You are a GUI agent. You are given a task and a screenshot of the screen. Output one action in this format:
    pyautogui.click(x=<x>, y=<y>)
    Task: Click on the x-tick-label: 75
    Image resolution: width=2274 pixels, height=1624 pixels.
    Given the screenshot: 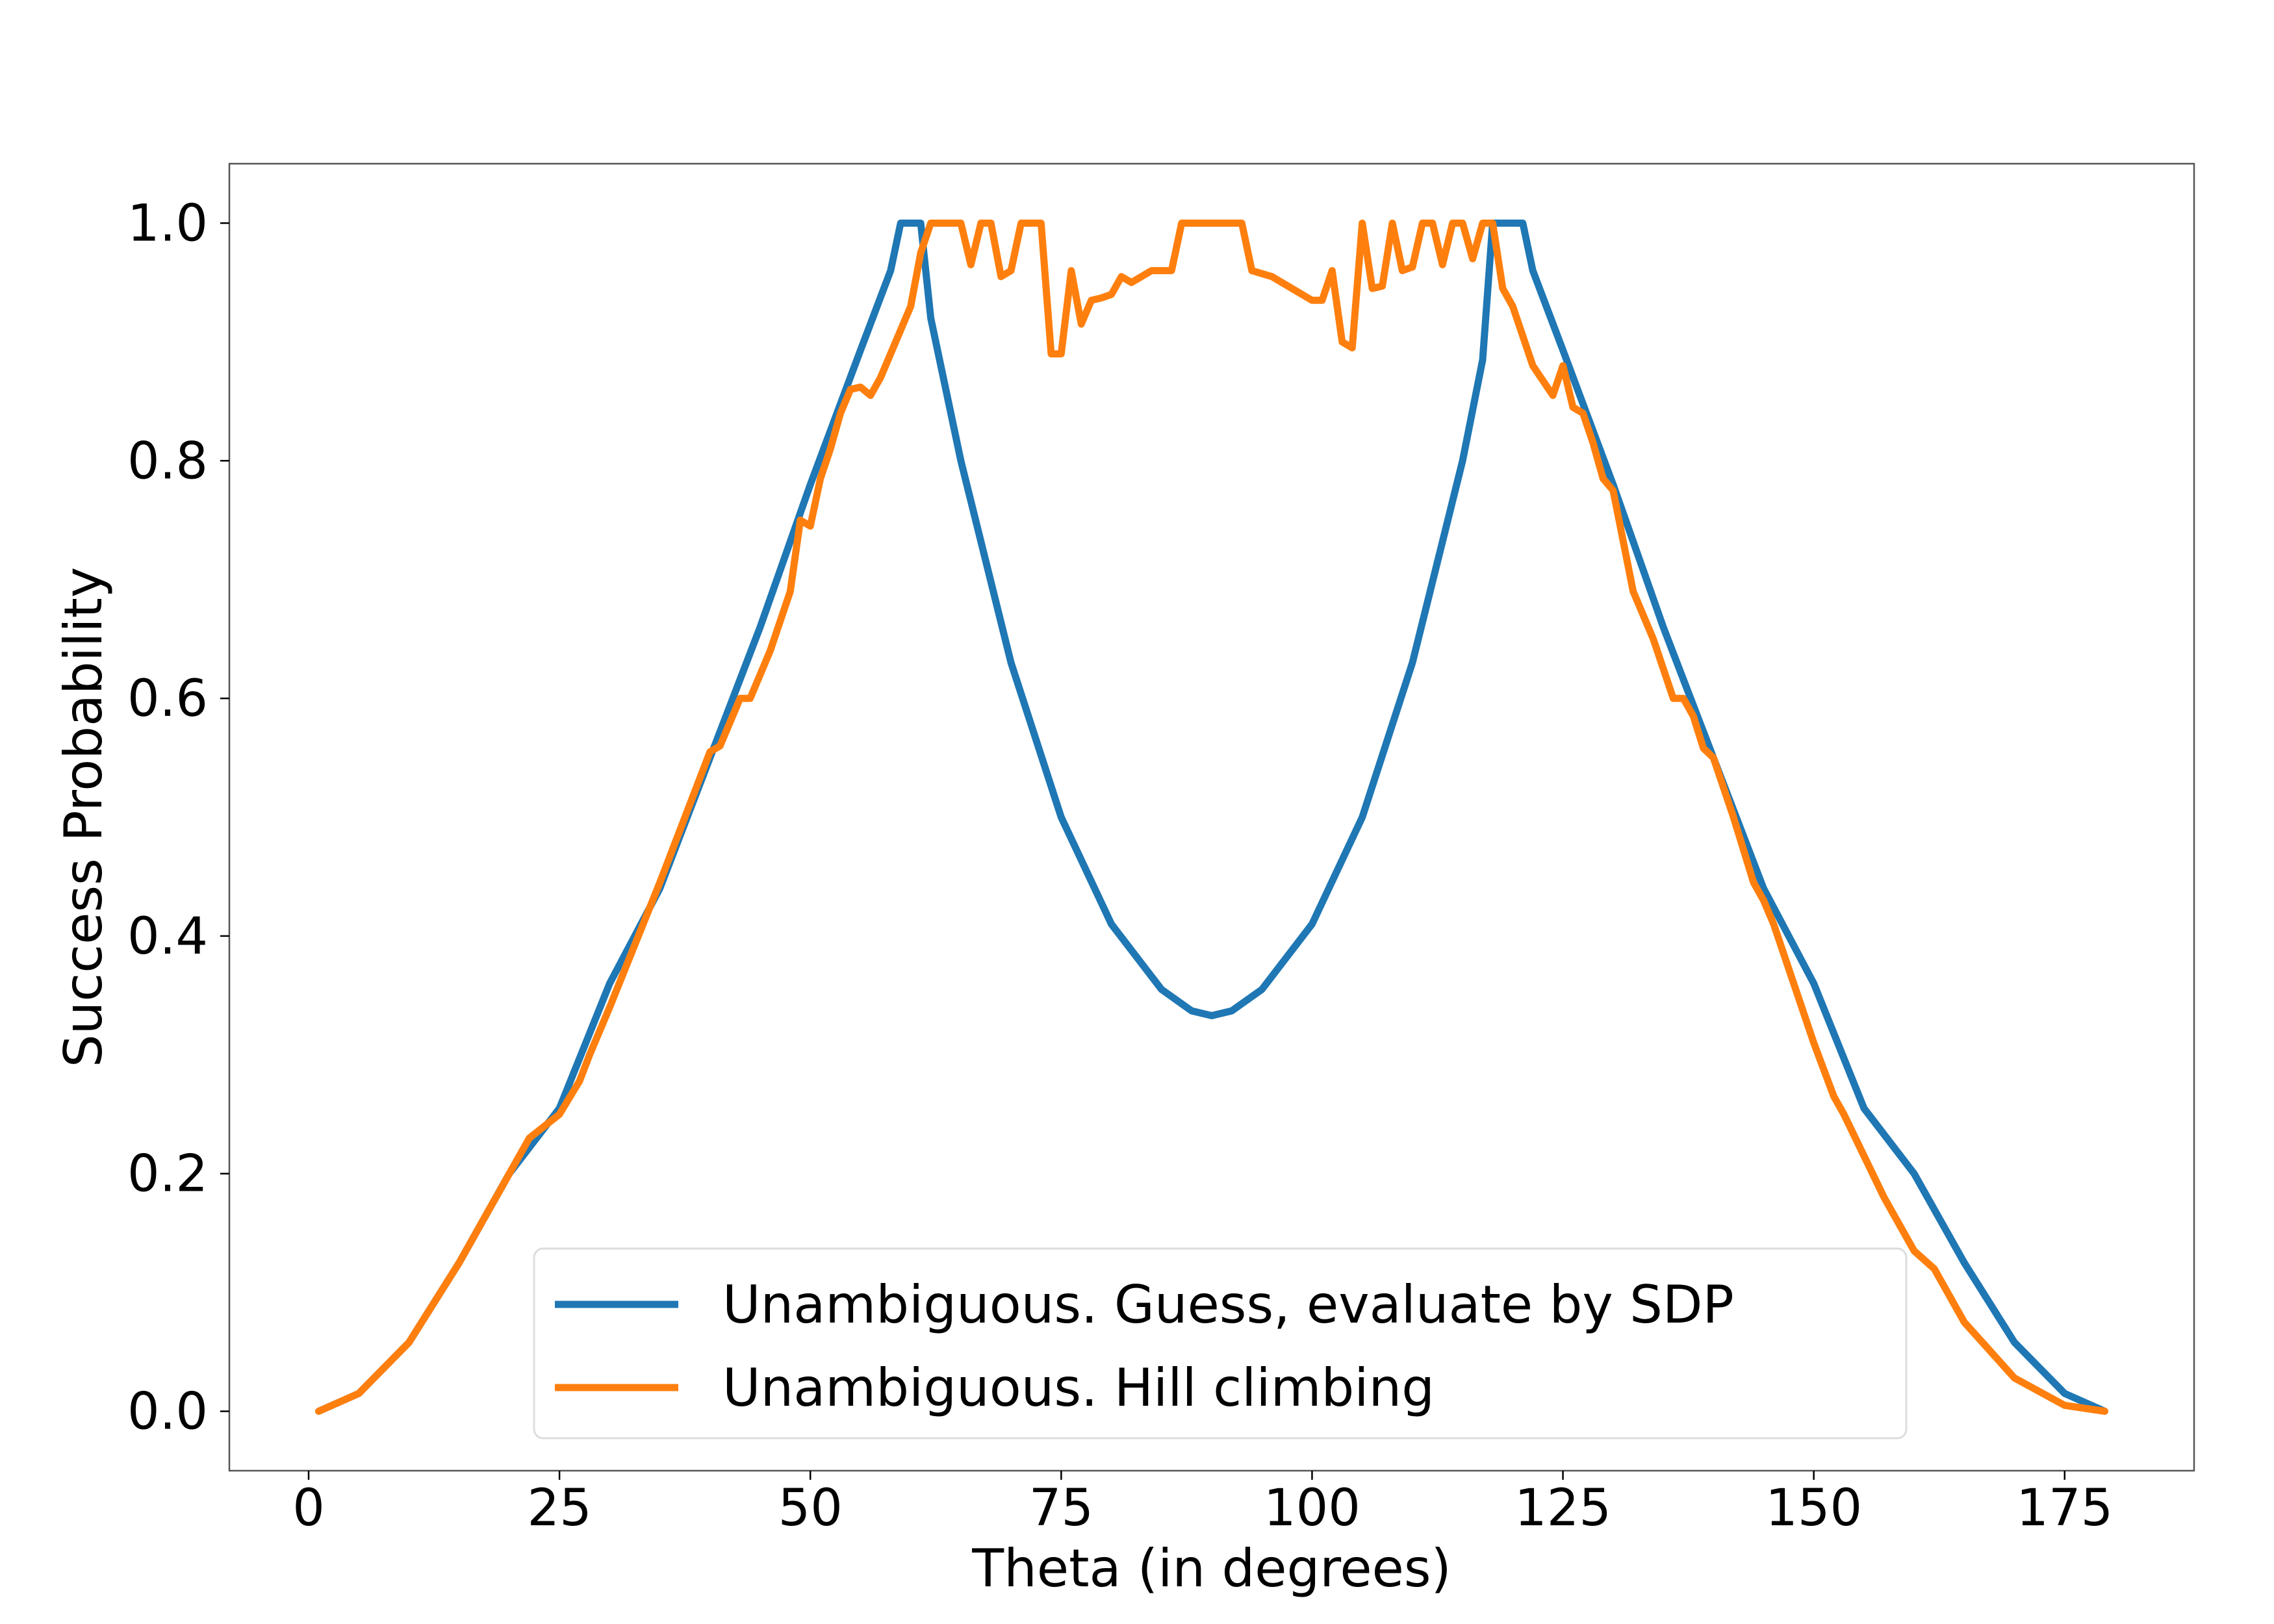 What is the action you would take?
    pyautogui.click(x=1061, y=1508)
    